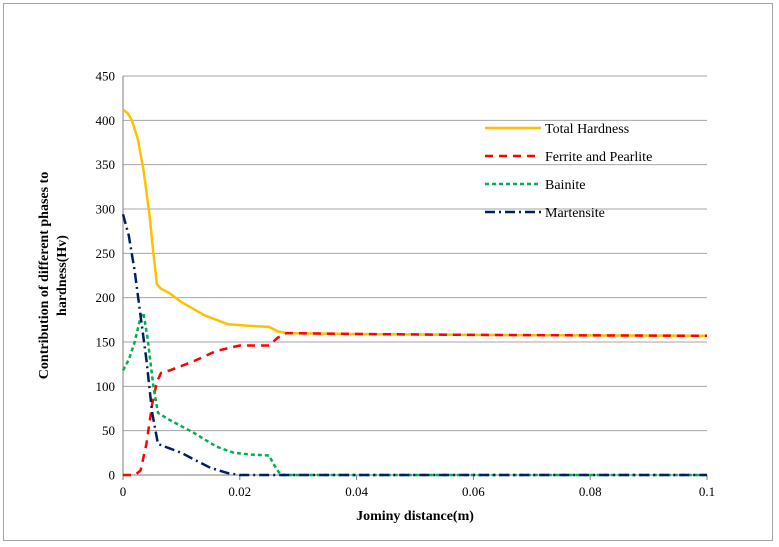 The height and width of the screenshot is (547, 779). Describe the element at coordinates (112, 475) in the screenshot. I see `y-tick-label: 0` at that location.